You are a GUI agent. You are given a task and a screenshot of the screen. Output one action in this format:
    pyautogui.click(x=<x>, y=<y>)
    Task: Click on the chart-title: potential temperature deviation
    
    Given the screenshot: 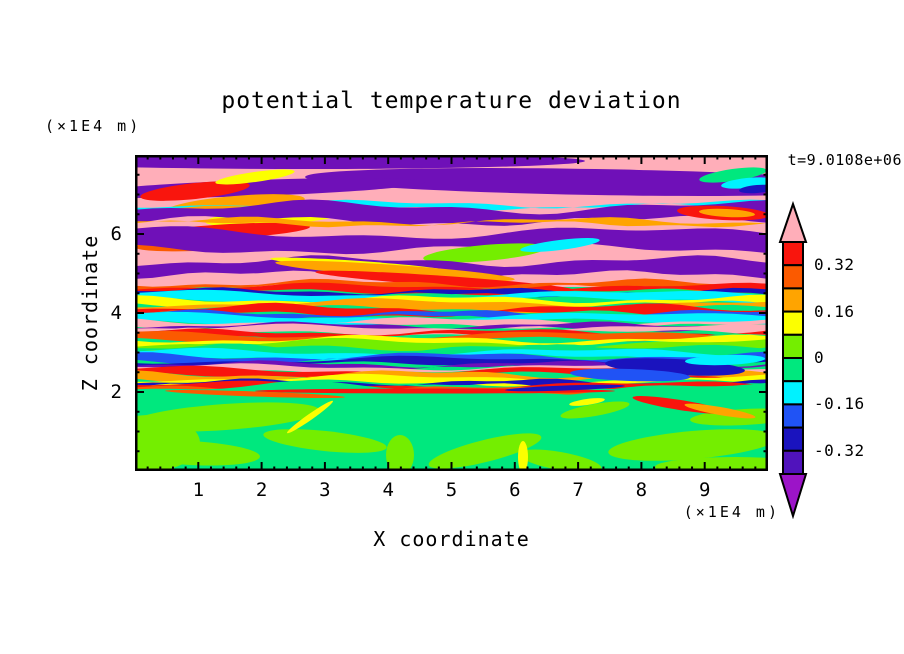 What is the action you would take?
    pyautogui.click(x=451, y=101)
    